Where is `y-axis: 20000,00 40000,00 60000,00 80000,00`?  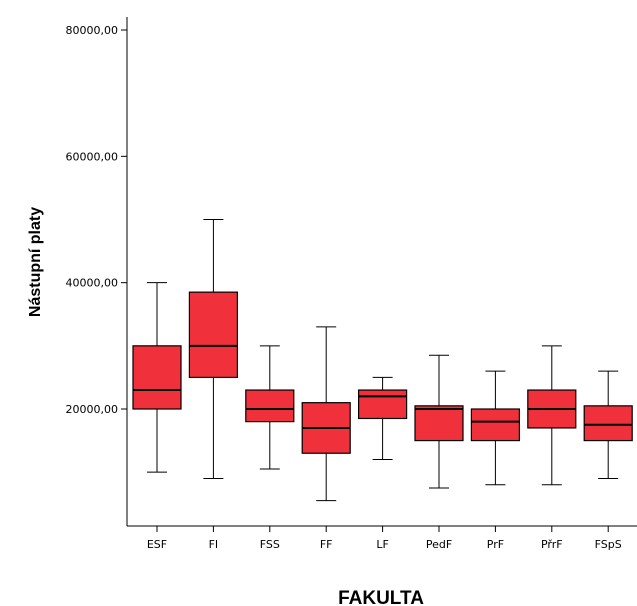
y-axis: 20000,00 40000,00 60000,00 80000,00 is located at coordinates (96, 220).